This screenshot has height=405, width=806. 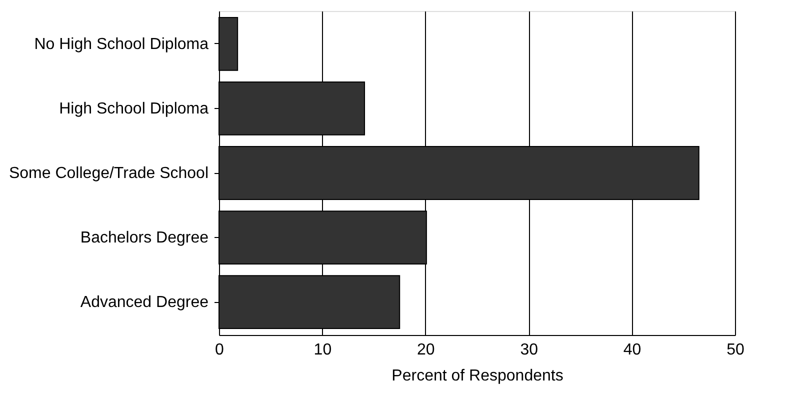 What do you see at coordinates (144, 303) in the screenshot?
I see `y-tick-label: Advanced Degree` at bounding box center [144, 303].